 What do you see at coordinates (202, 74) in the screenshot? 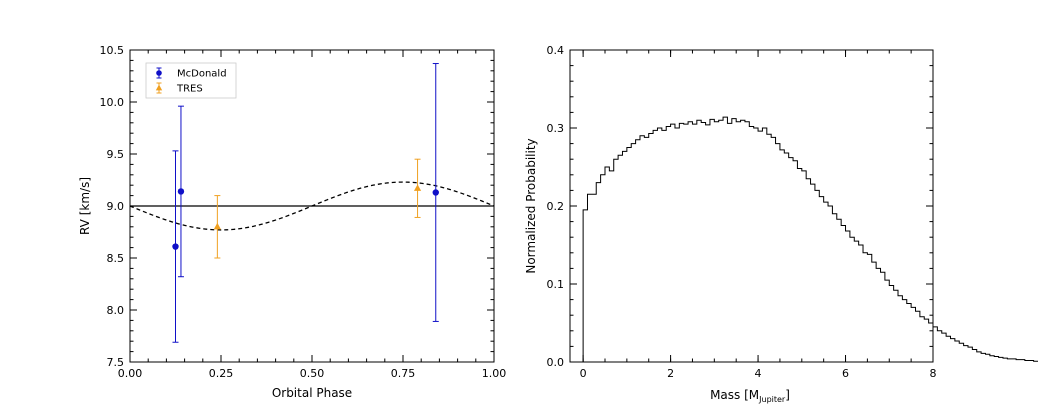
I see `legend-label: McDonald` at bounding box center [202, 74].